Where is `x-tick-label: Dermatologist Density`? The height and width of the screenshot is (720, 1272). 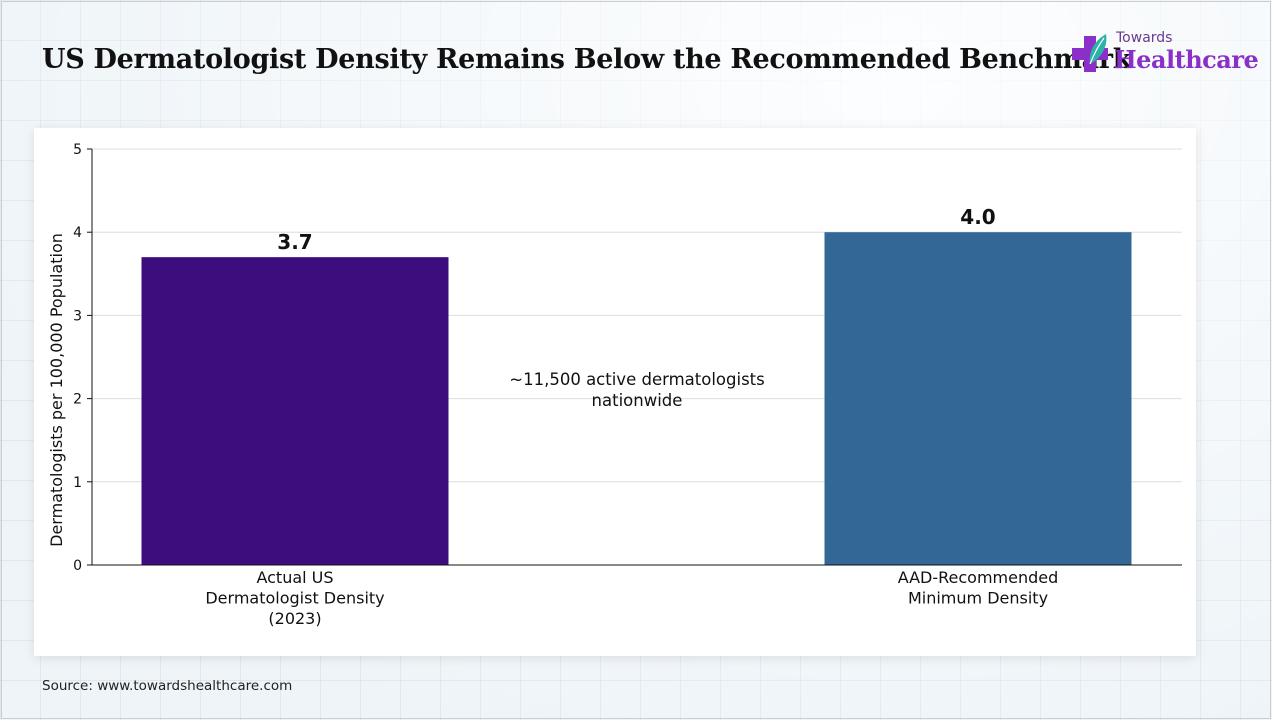 x-tick-label: Dermatologist Density is located at coordinates (294, 598).